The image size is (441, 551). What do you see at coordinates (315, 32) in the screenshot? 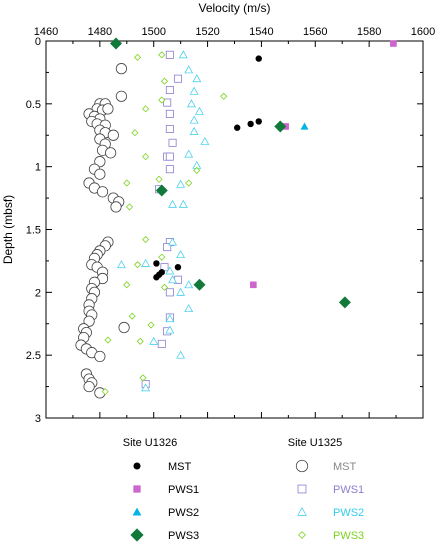
I see `x-tick-label: 1560` at bounding box center [315, 32].